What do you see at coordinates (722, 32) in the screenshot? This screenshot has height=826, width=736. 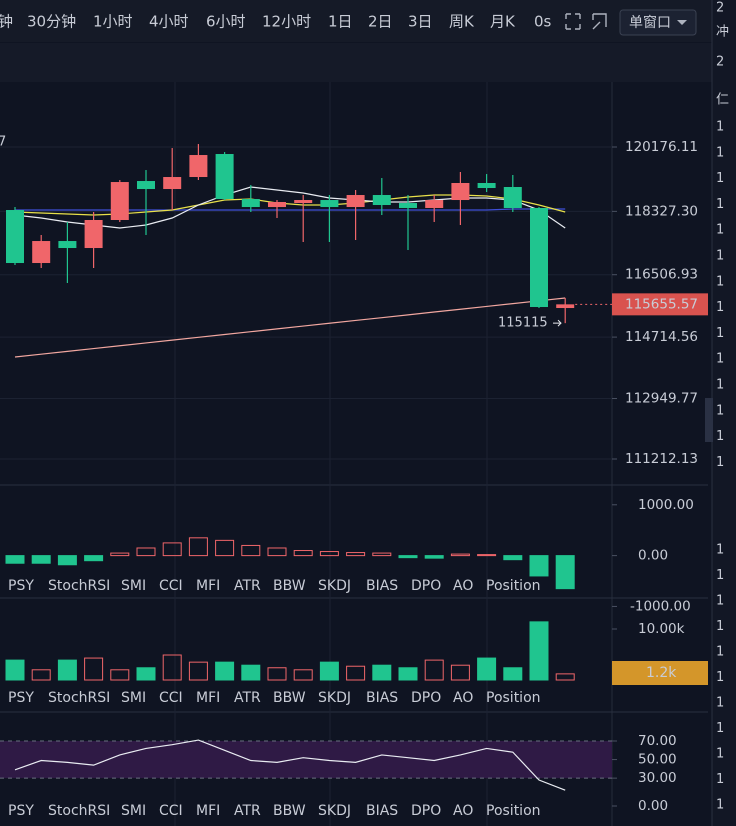 I see `right-fragment: 冲` at bounding box center [722, 32].